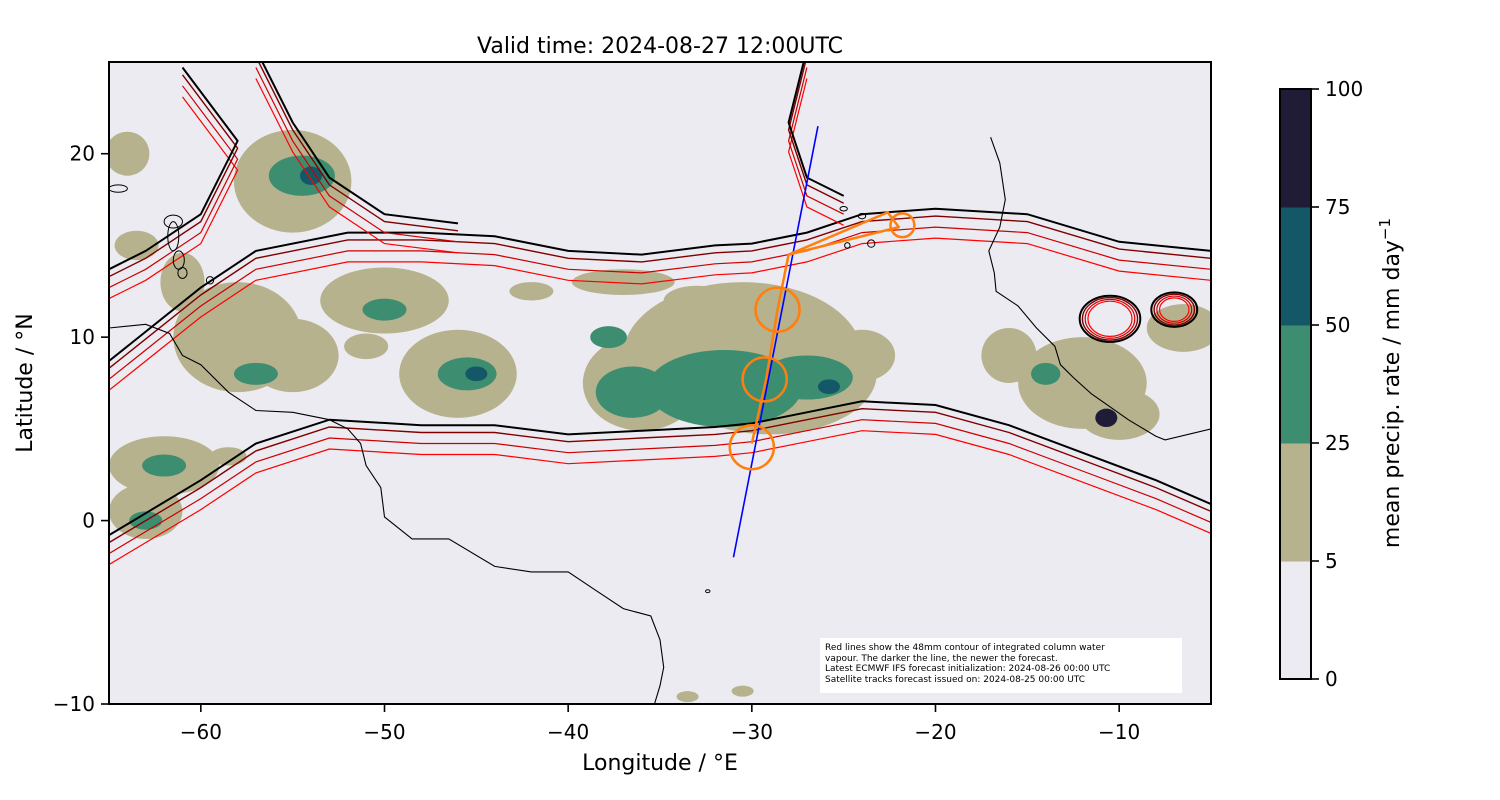  I want to click on x-tick-label: −50, so click(384, 732).